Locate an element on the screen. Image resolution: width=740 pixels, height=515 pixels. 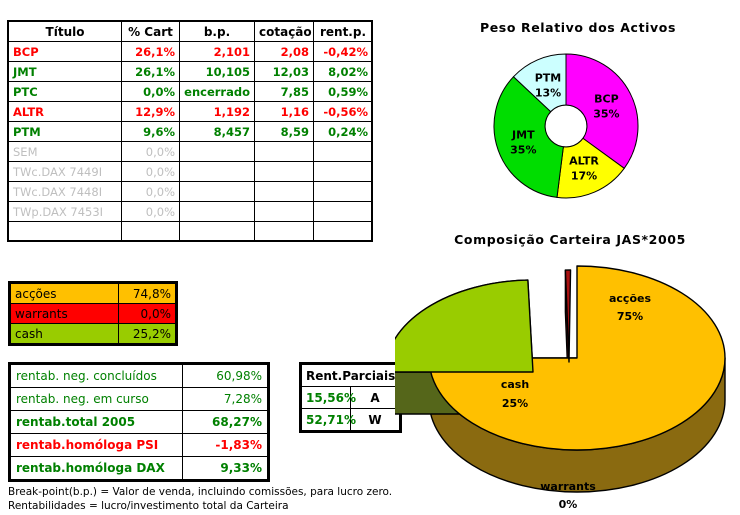
cell-titulo: PTC is located at coordinates (65, 91).